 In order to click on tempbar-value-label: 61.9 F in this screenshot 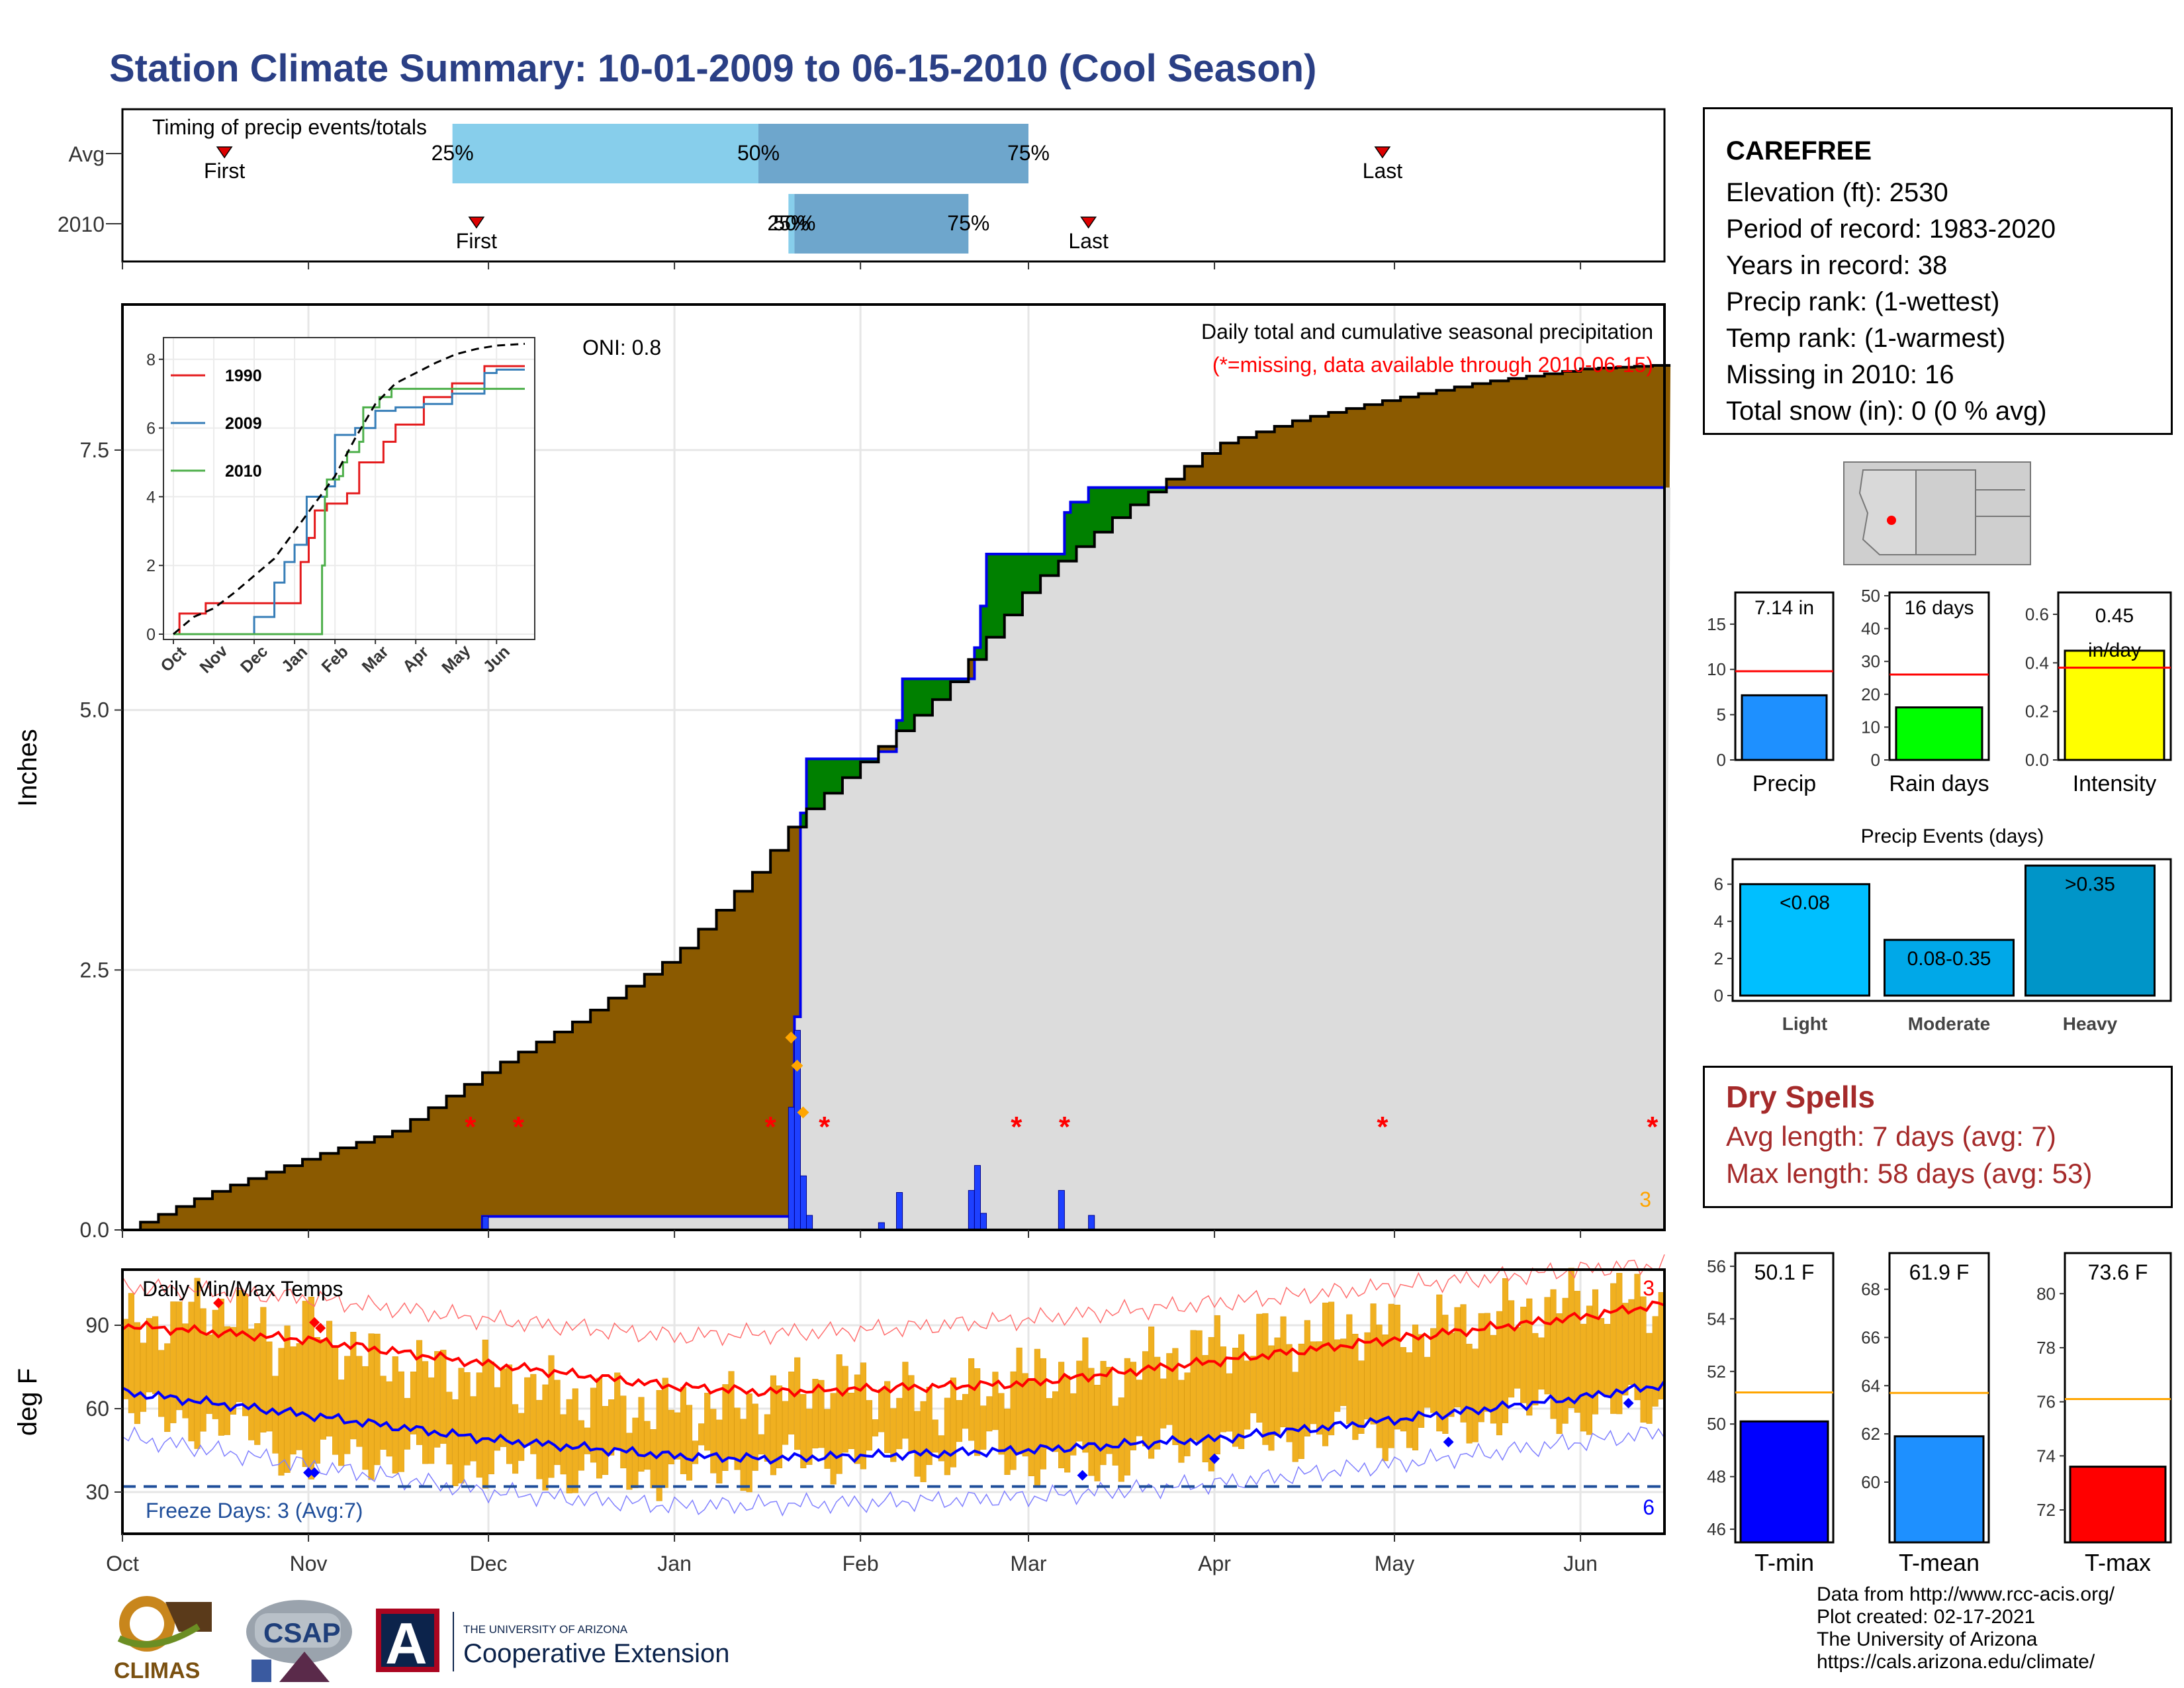, I will do `click(1940, 1272)`.